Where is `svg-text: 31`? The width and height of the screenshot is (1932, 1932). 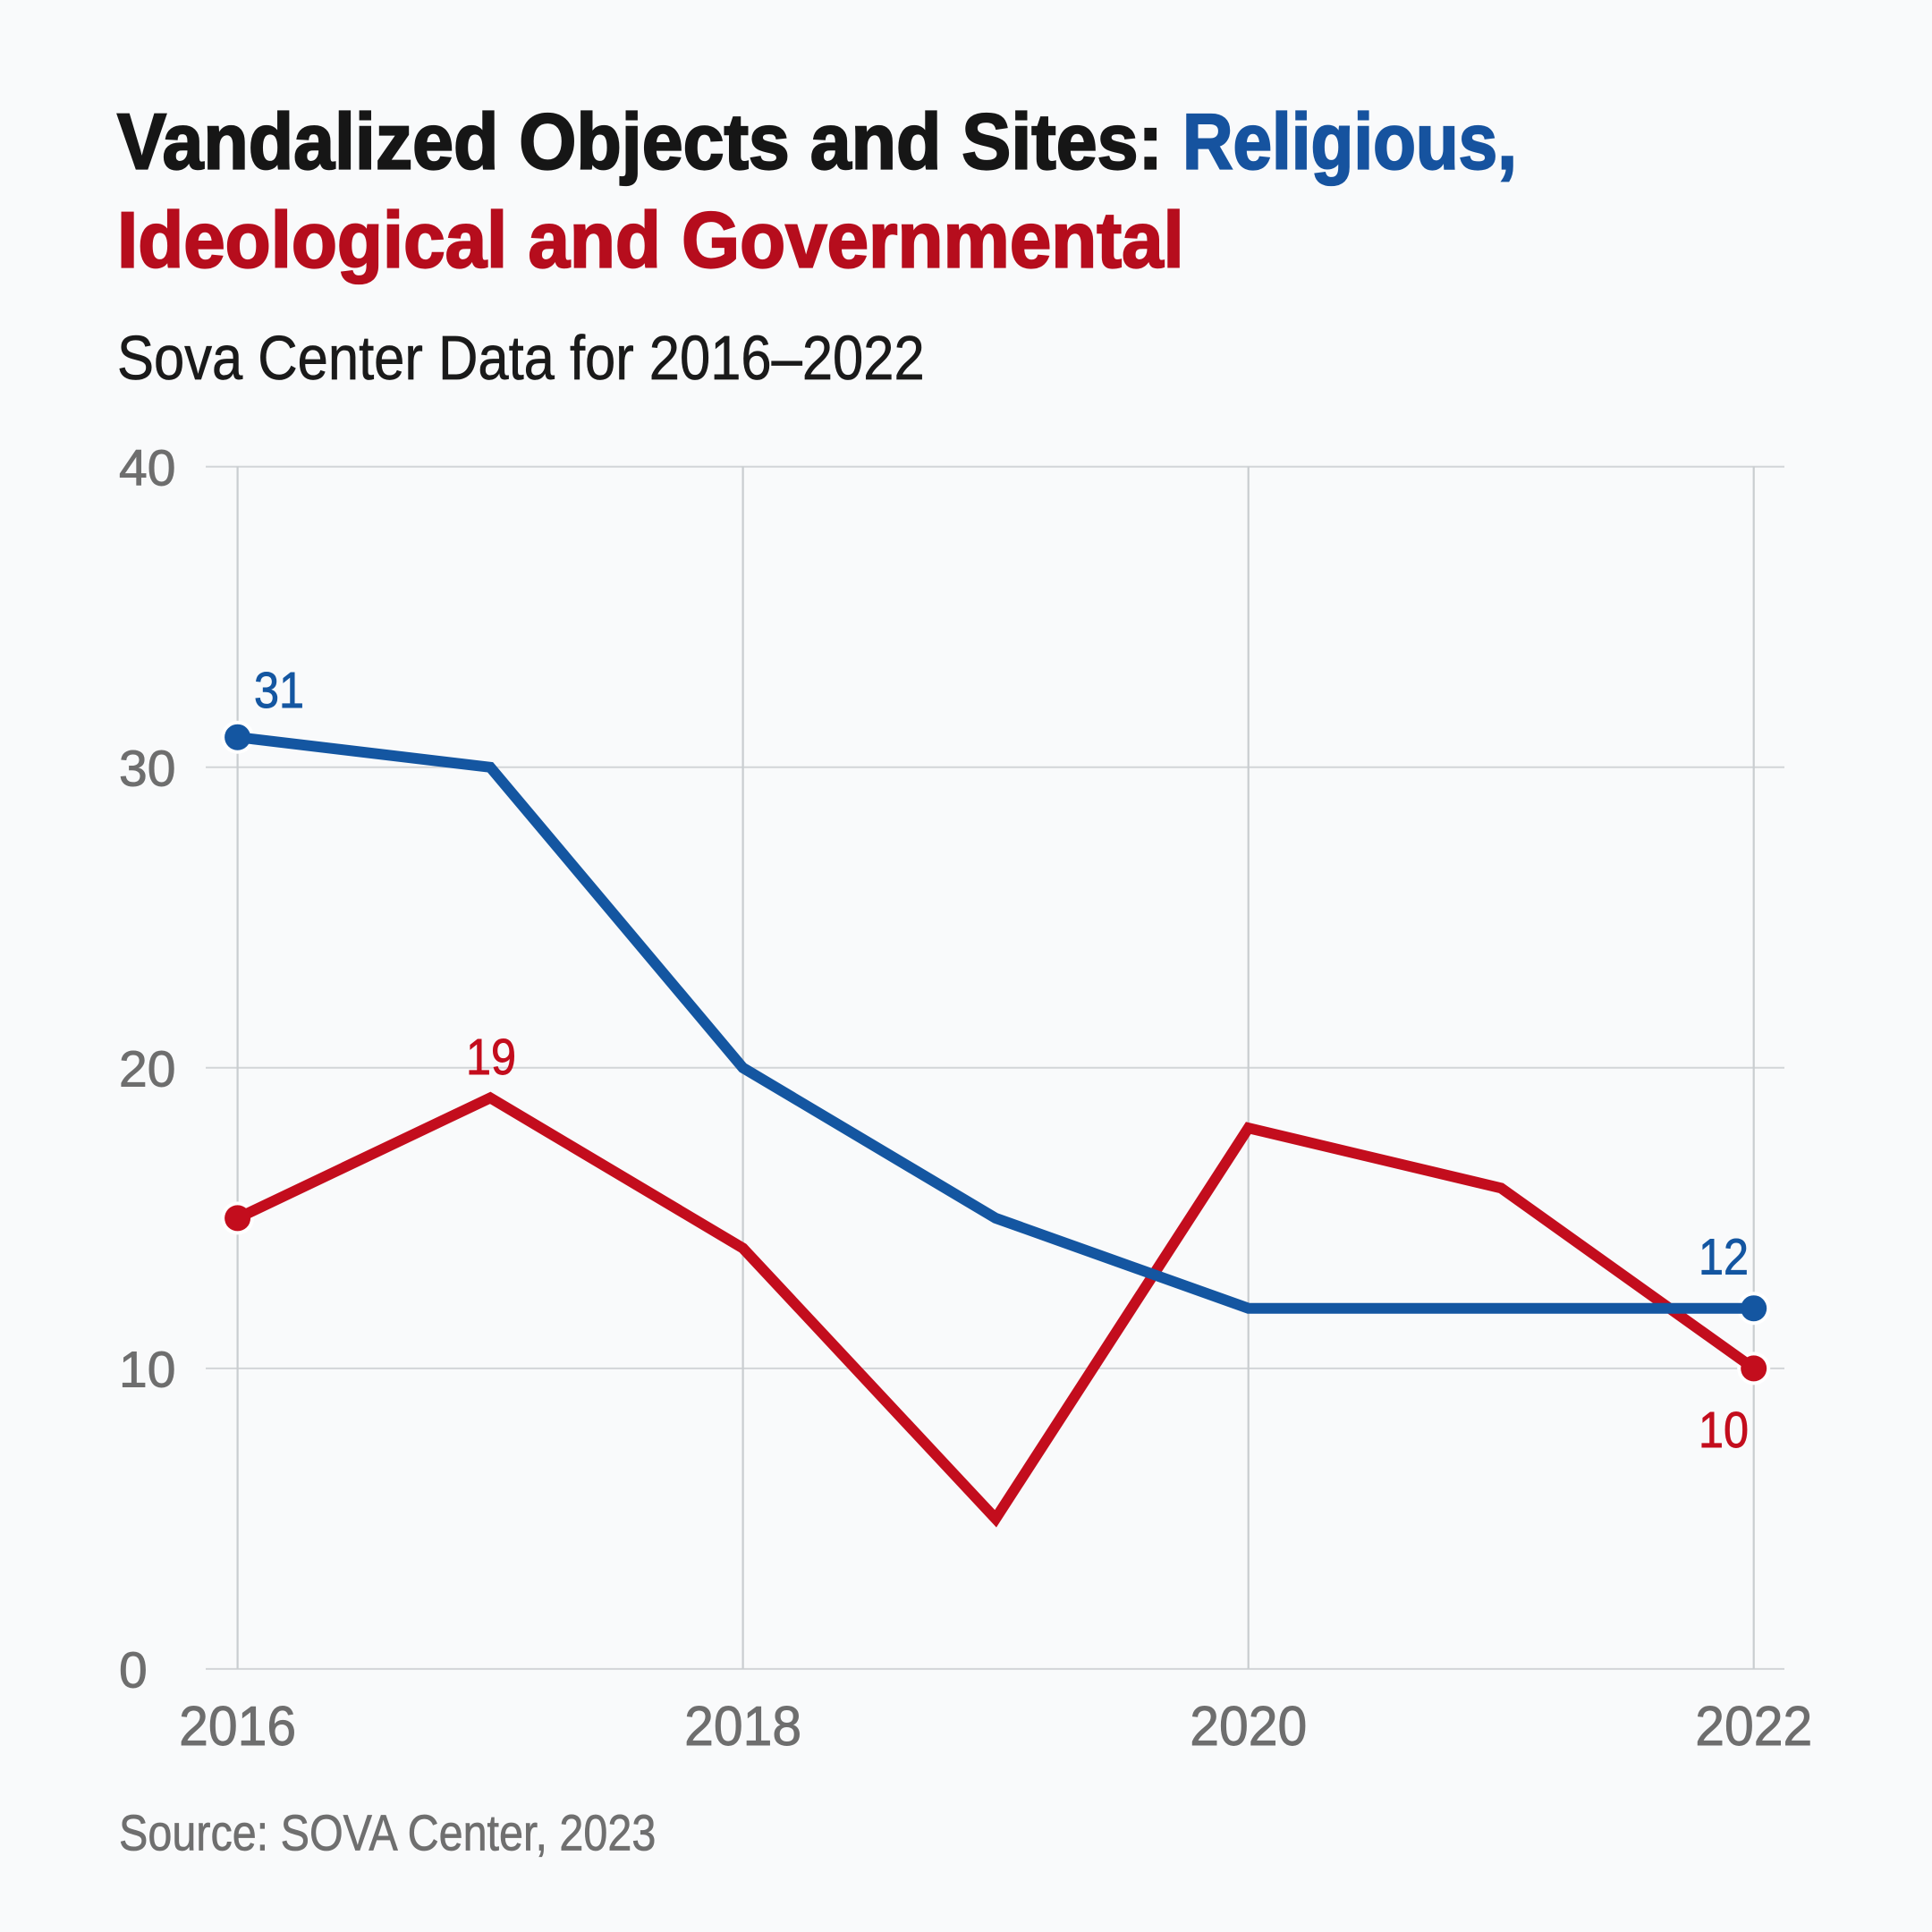
svg-text: 31 is located at coordinates (279, 690).